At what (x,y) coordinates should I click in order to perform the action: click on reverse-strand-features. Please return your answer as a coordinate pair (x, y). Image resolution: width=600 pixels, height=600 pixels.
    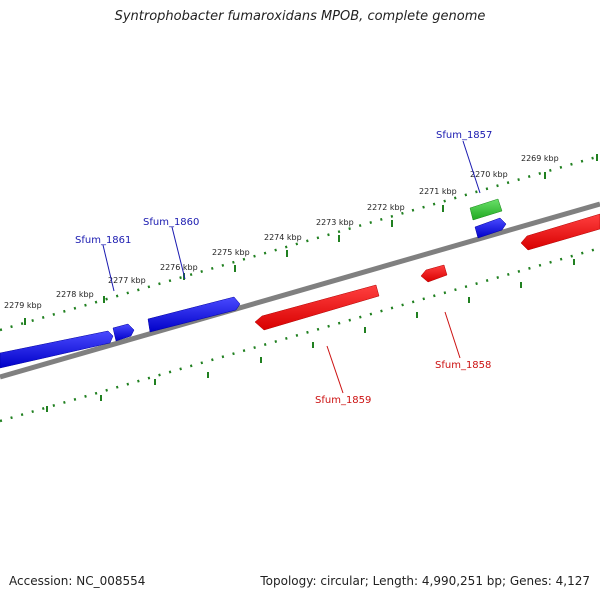
    Looking at the image, I should click on (427, 272).